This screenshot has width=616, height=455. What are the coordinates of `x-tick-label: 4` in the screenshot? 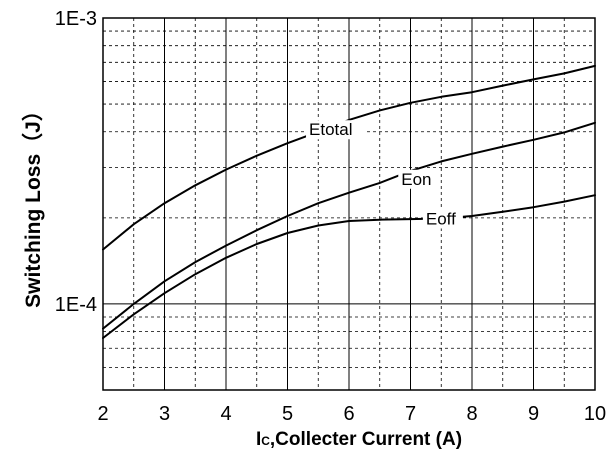 It's located at (225, 414).